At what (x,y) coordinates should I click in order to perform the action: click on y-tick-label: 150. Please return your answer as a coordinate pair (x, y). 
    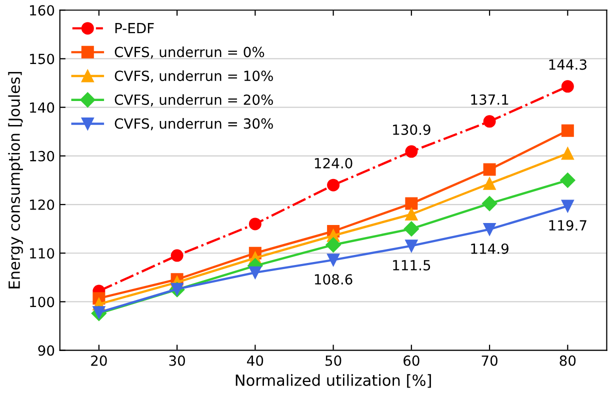
    Looking at the image, I should click on (42, 59).